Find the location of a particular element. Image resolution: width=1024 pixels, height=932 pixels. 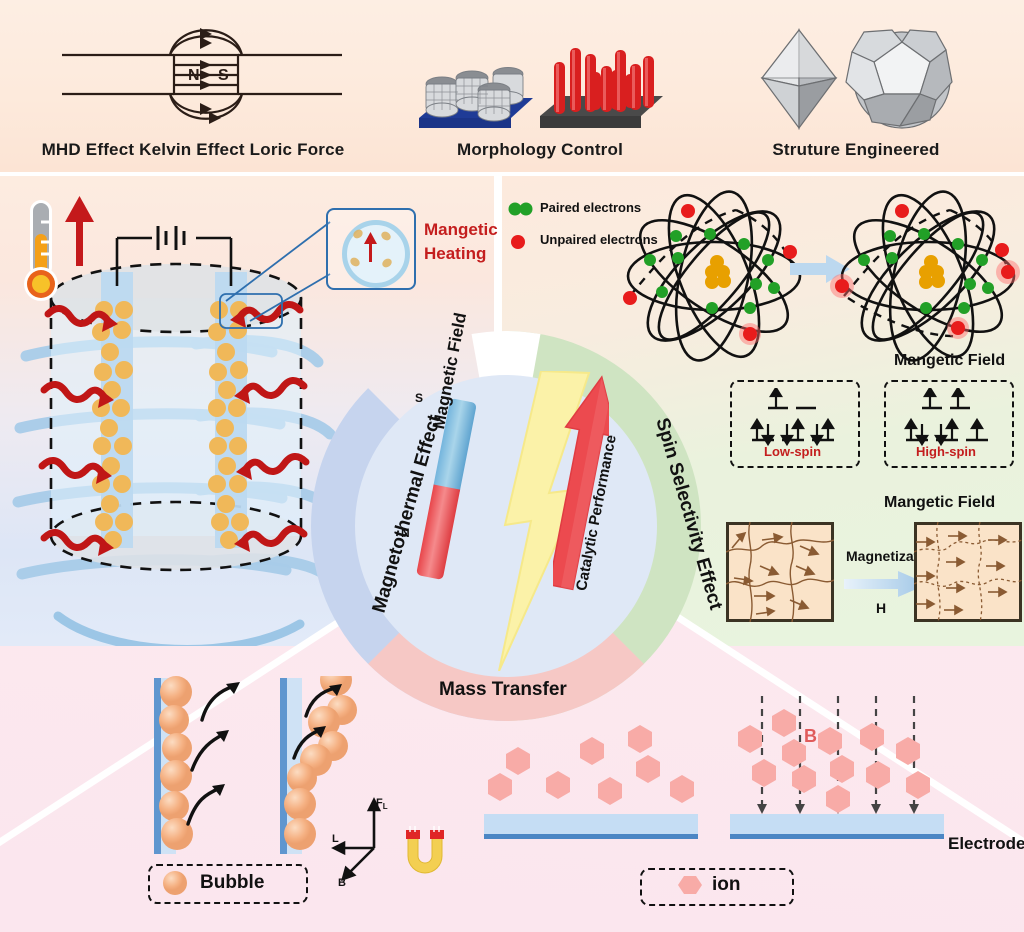

high-spin-box is located at coordinates (949, 424).